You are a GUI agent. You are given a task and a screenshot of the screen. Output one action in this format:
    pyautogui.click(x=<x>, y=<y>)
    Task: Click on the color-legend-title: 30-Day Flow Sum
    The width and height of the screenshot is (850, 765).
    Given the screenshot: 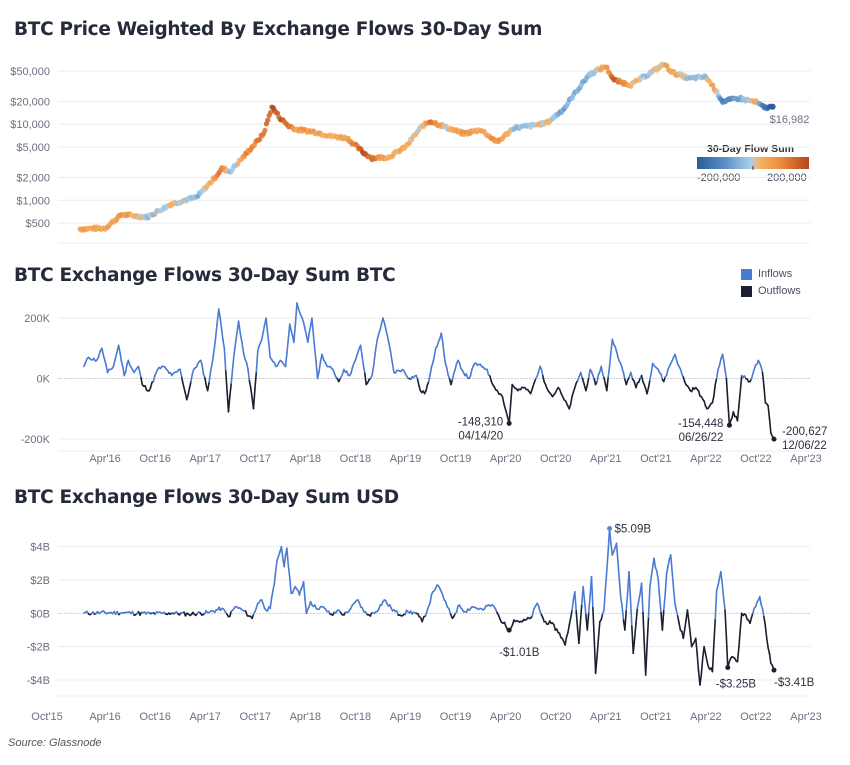 What is the action you would take?
    pyautogui.click(x=750, y=149)
    